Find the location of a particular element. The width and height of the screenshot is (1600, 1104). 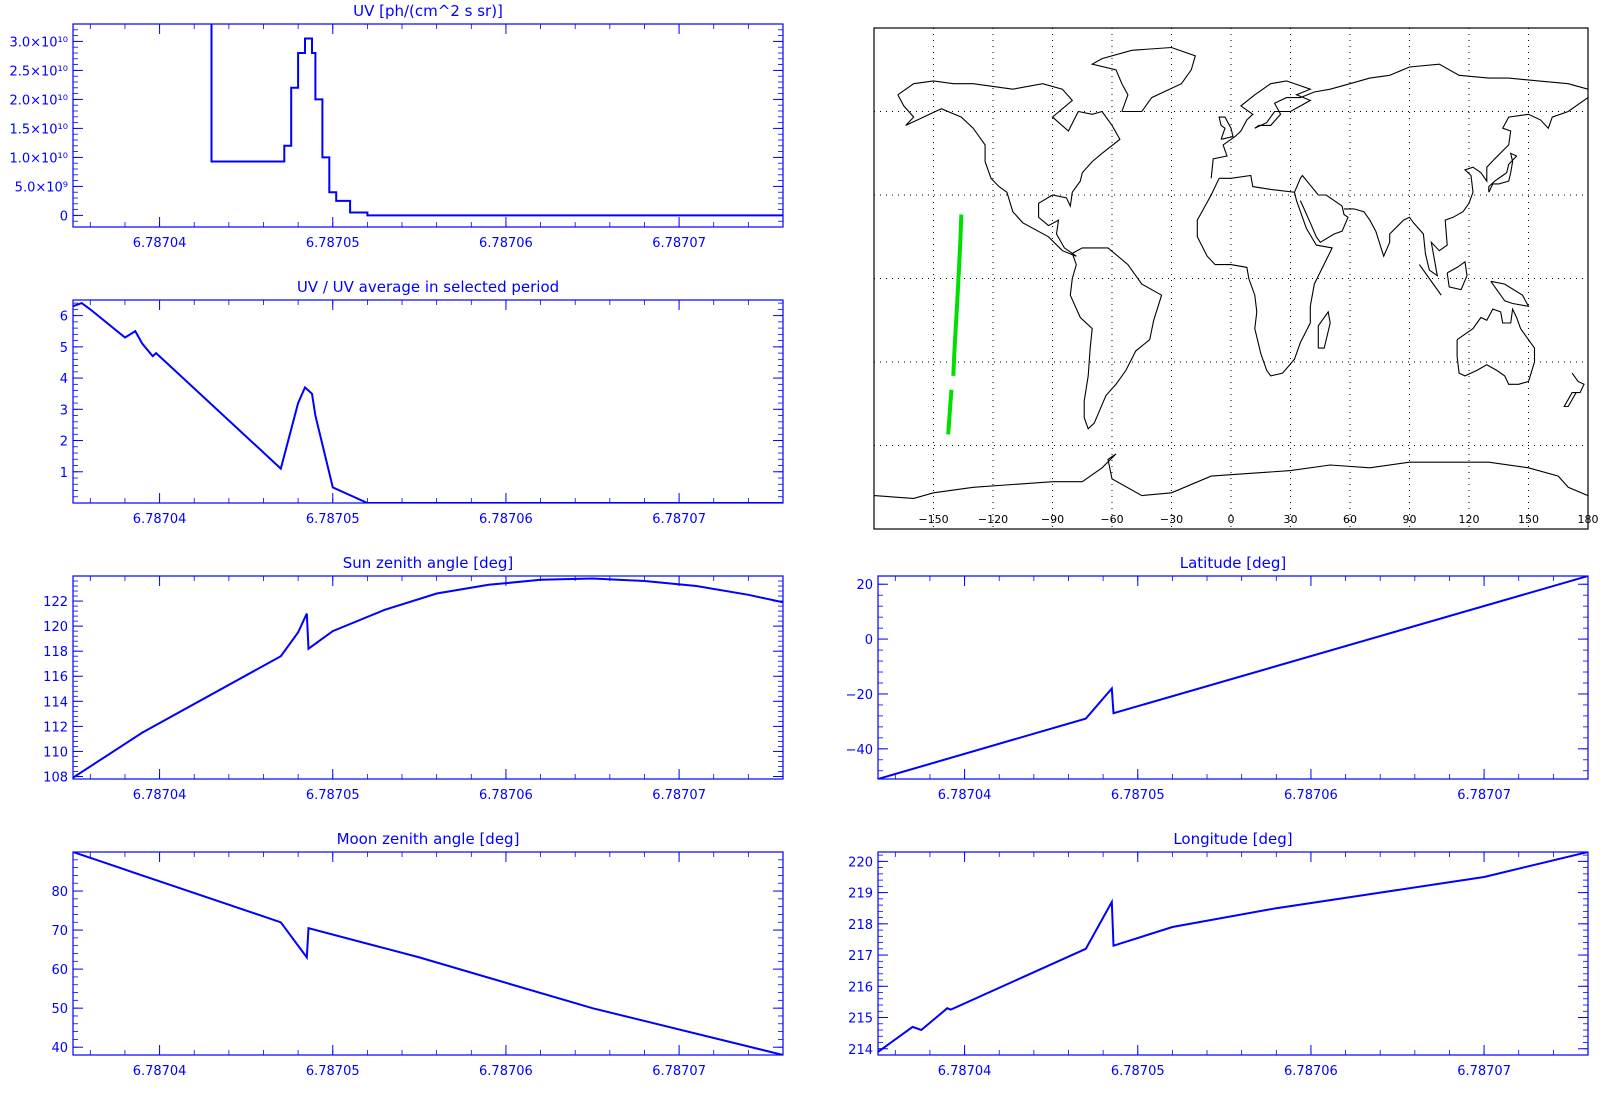

chart-title: Moon zenith angle [deg] is located at coordinates (428, 839).